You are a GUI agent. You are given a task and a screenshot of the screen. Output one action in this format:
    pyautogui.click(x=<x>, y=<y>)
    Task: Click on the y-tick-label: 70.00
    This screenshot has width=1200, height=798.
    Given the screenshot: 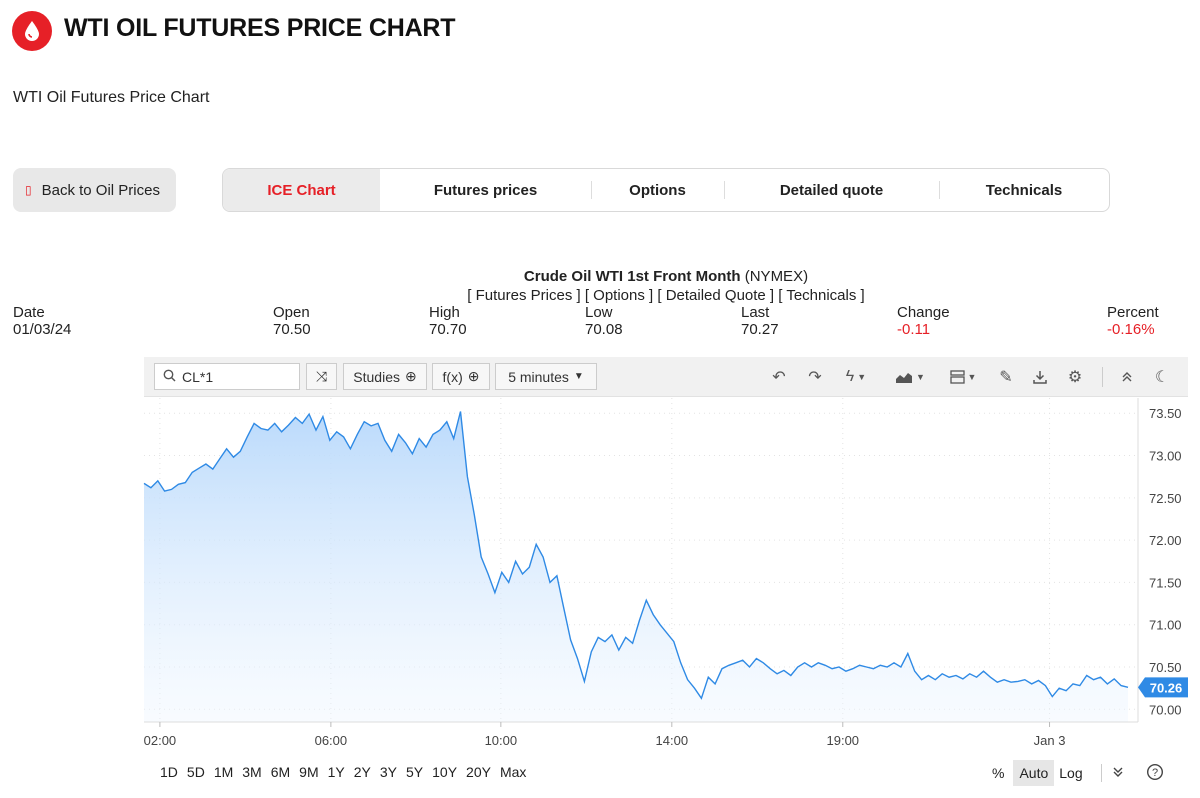 What is the action you would take?
    pyautogui.click(x=1165, y=709)
    